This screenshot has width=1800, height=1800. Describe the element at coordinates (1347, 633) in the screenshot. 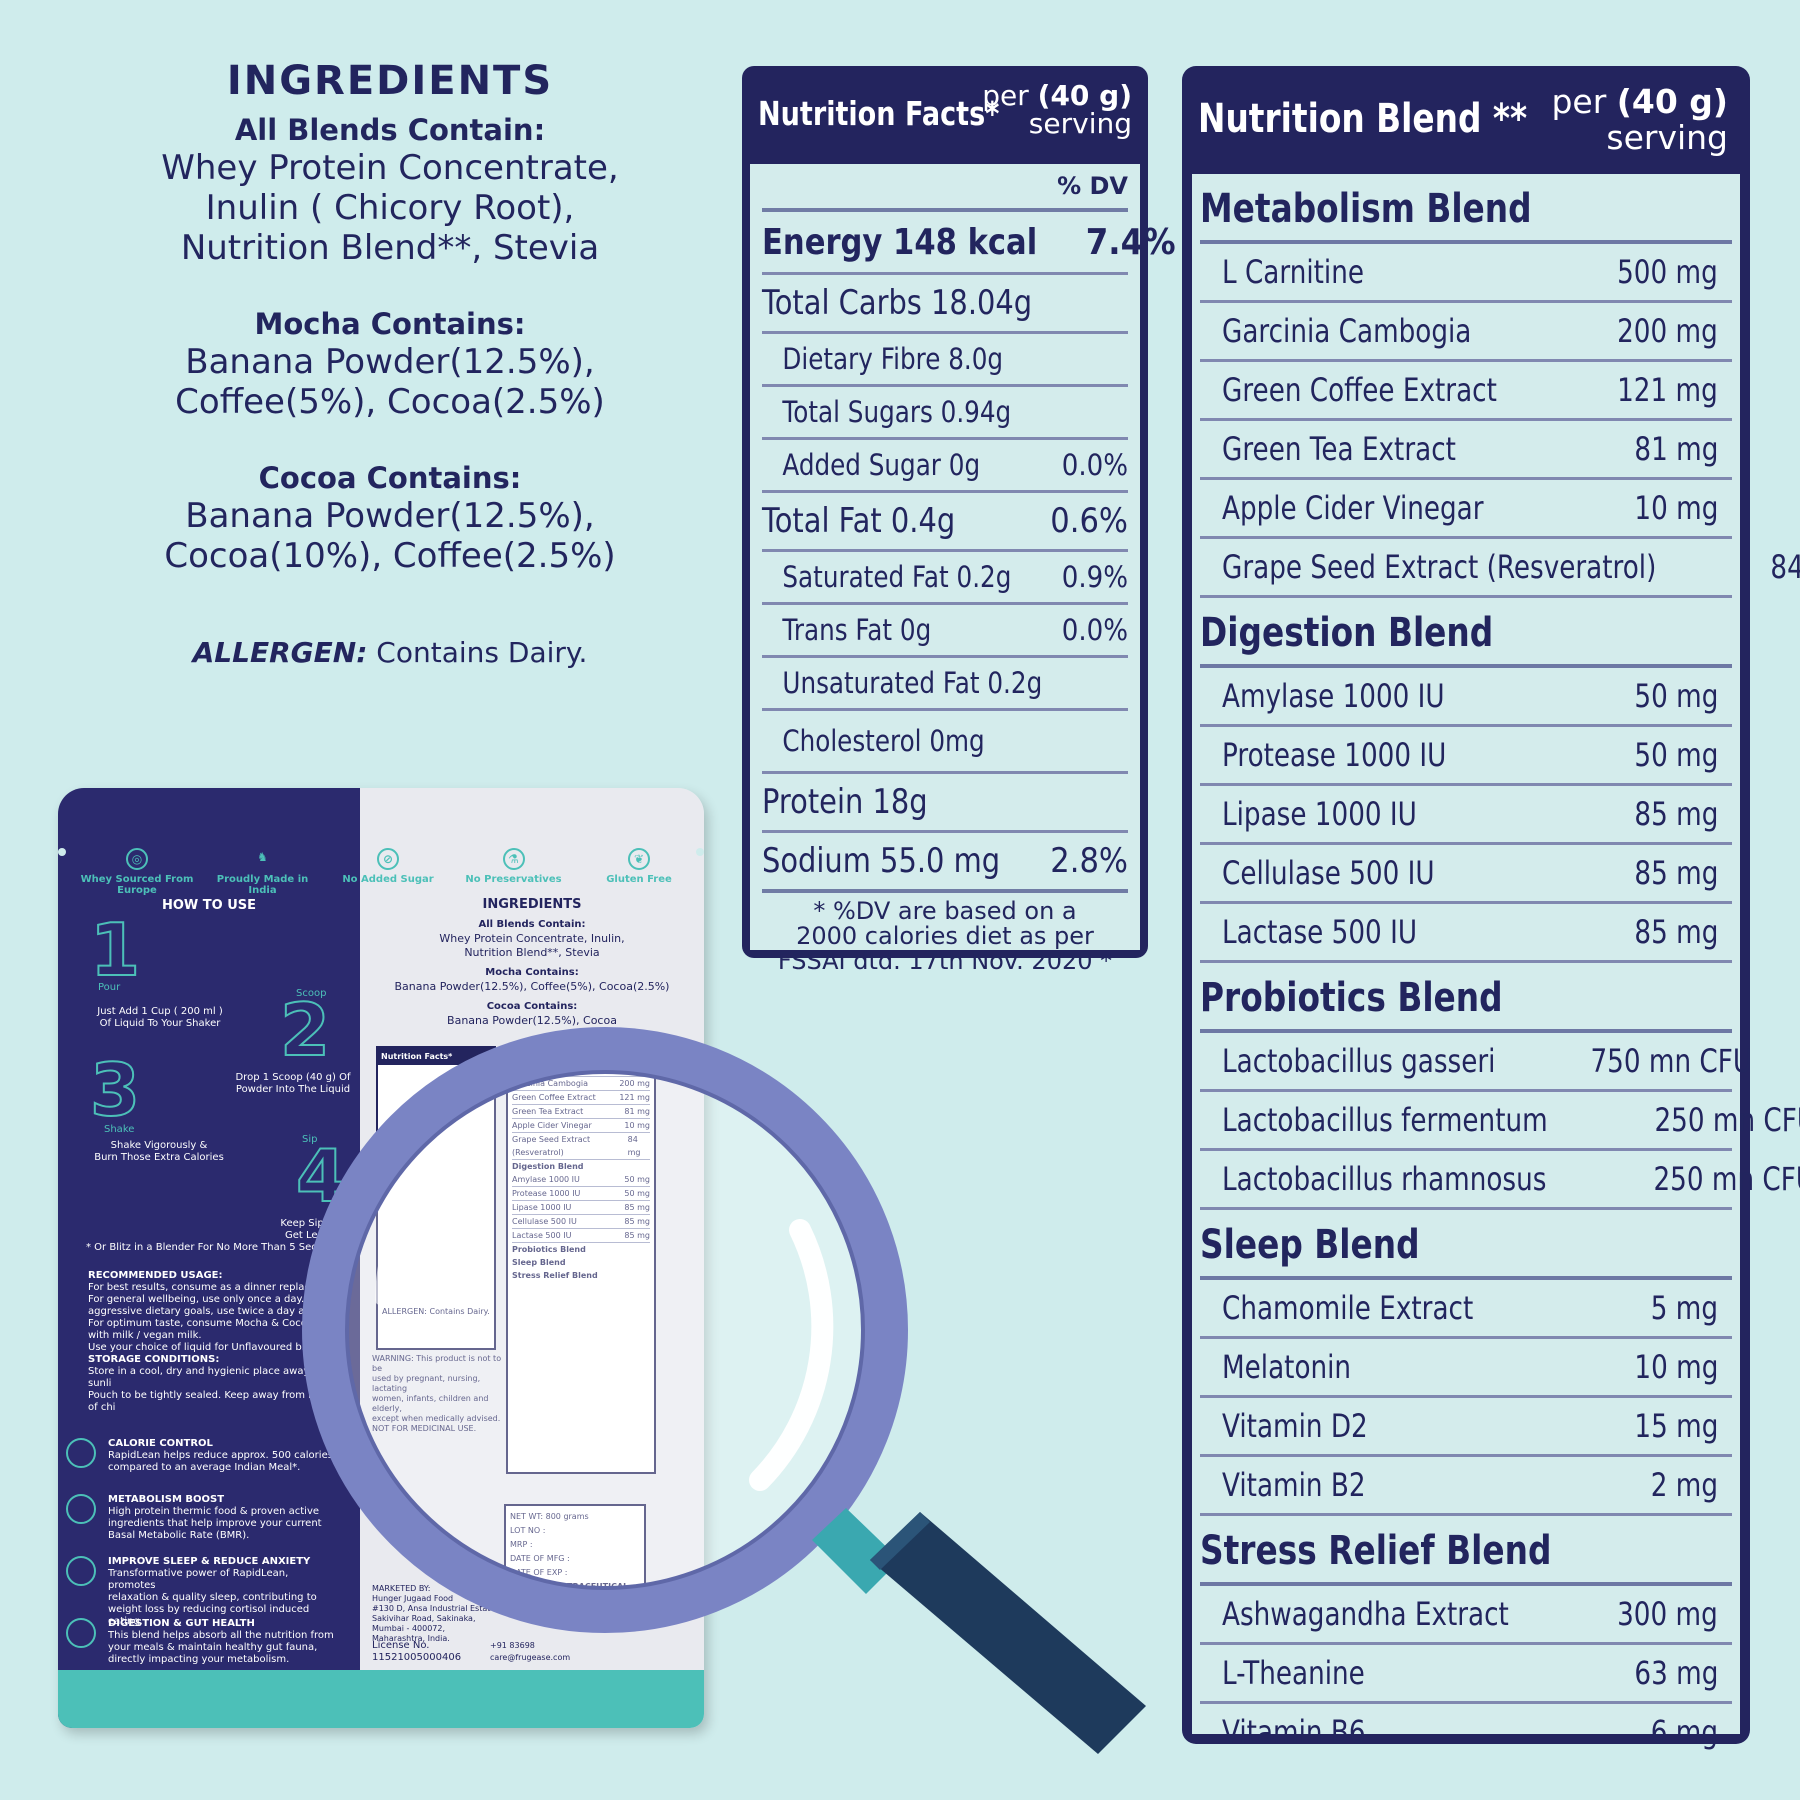

I see `blend-section-title: Digestion Blend` at that location.